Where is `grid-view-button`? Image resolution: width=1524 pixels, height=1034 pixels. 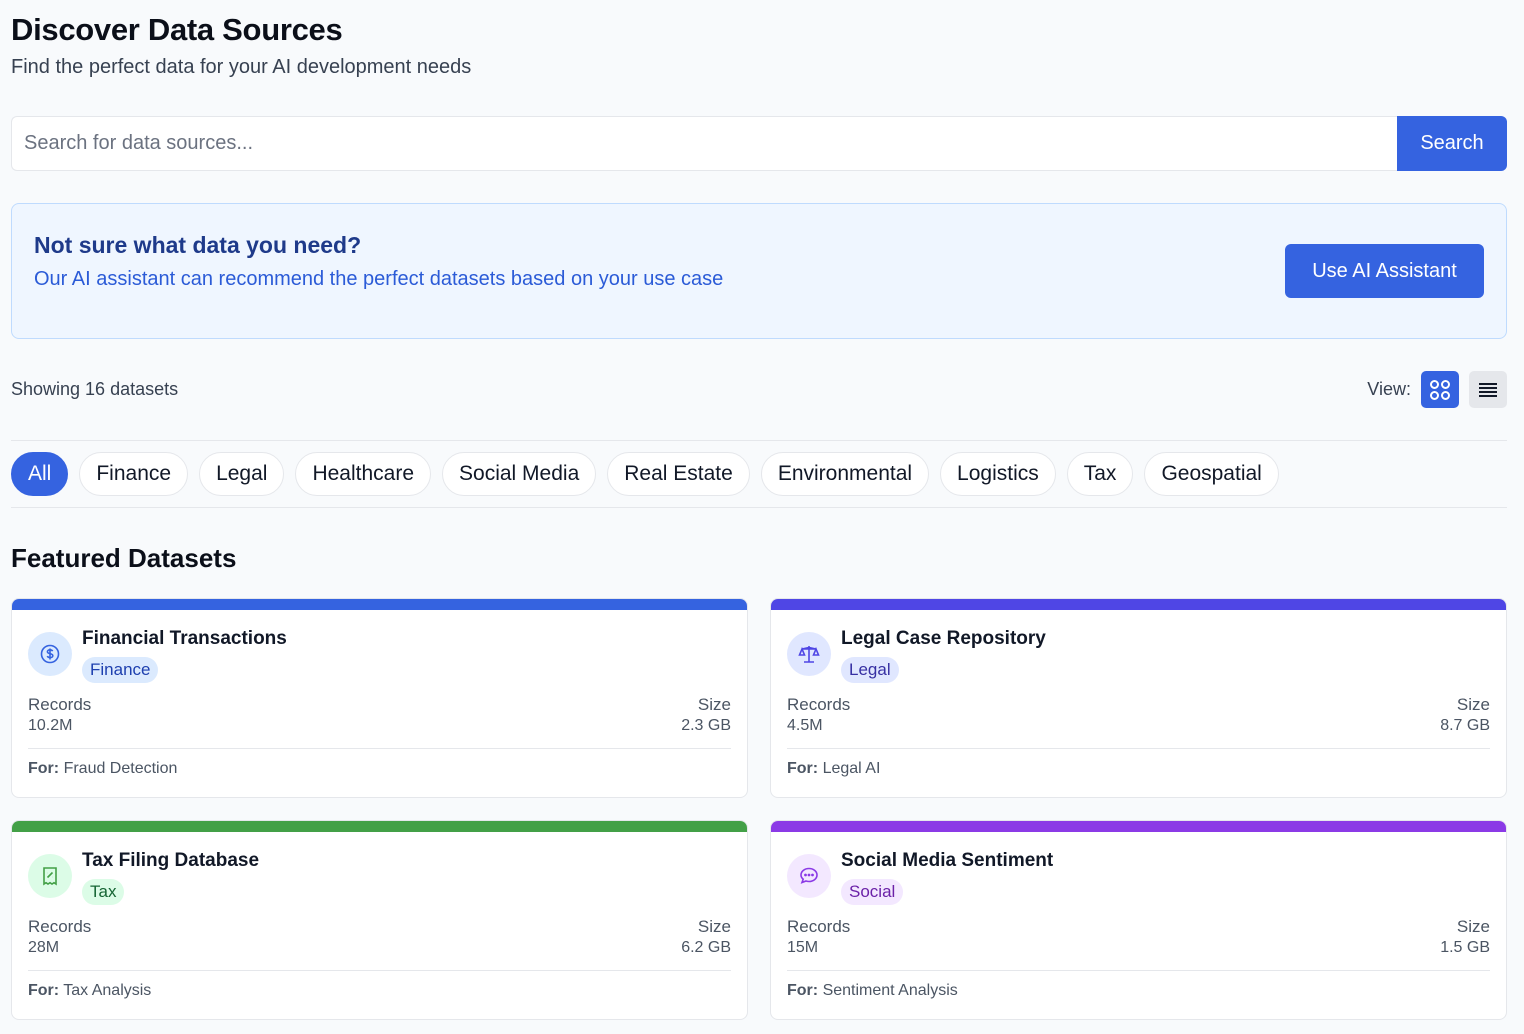
grid-view-button is located at coordinates (1440, 389).